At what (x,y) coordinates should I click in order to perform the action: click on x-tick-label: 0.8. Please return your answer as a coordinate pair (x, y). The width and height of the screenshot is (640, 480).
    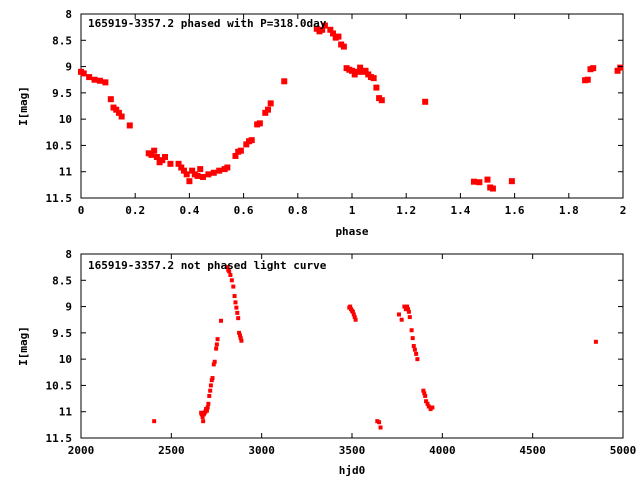
    Looking at the image, I should click on (298, 210).